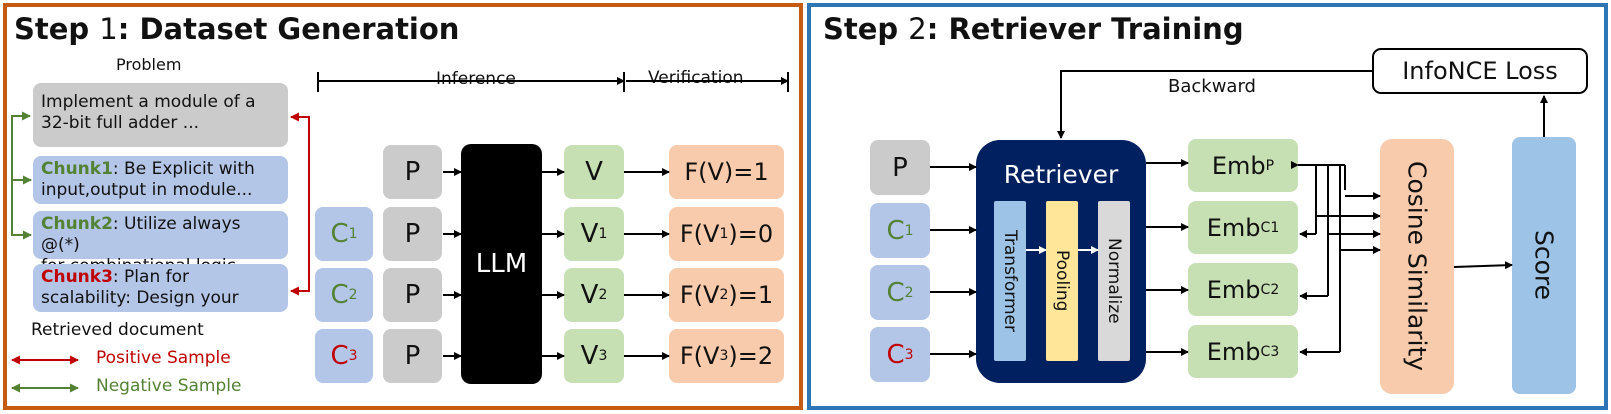 This screenshot has height=414, width=1611. I want to click on chunk3-line1: : Plan for, so click(150, 277).